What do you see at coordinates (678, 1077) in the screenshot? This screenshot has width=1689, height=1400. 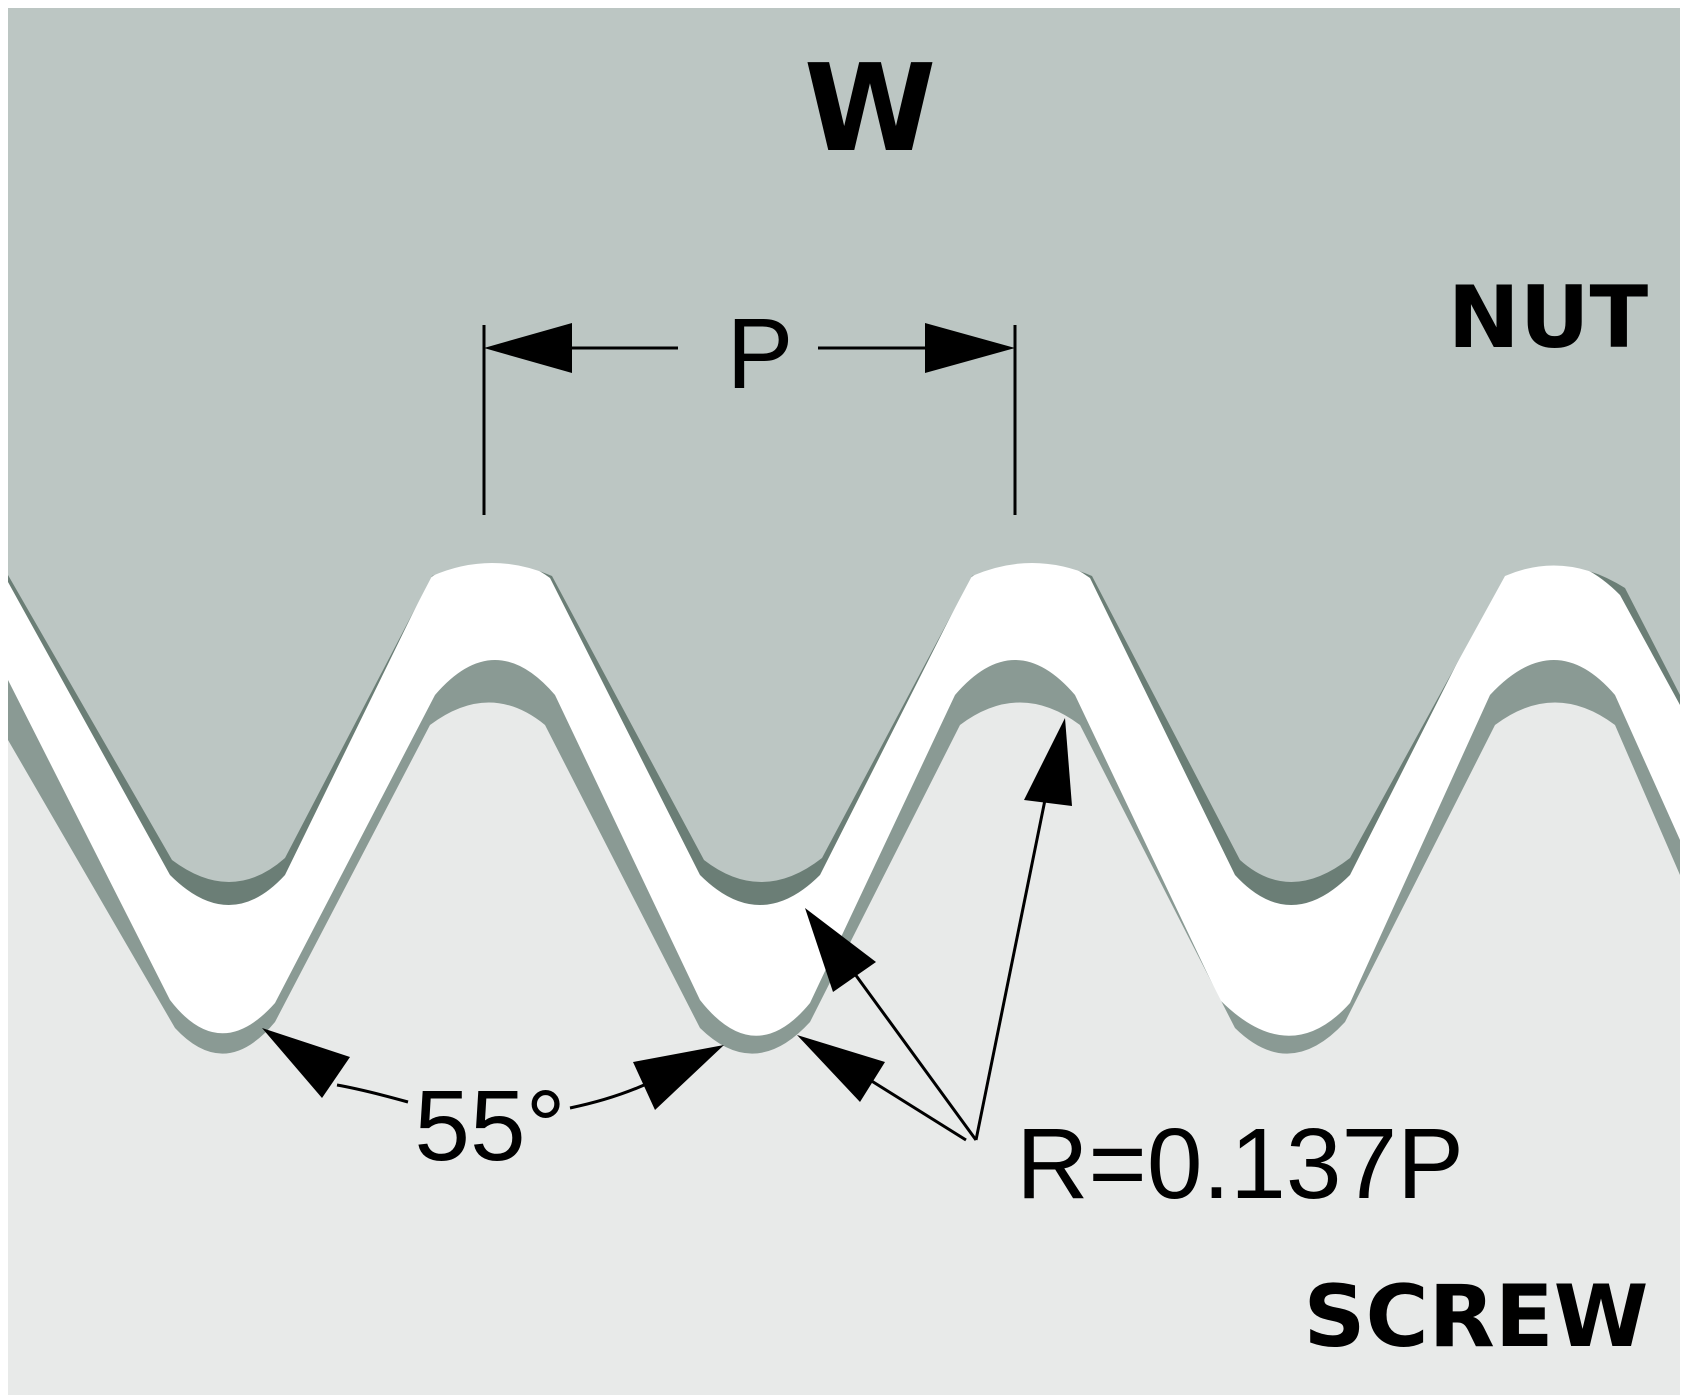 I see `angle-arrow-right` at bounding box center [678, 1077].